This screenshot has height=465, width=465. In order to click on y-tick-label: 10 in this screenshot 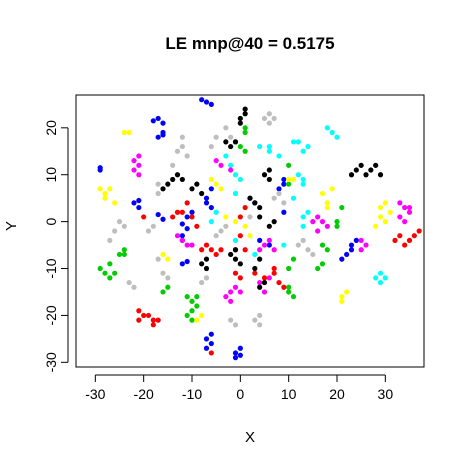, I will do `click(51, 175)`.